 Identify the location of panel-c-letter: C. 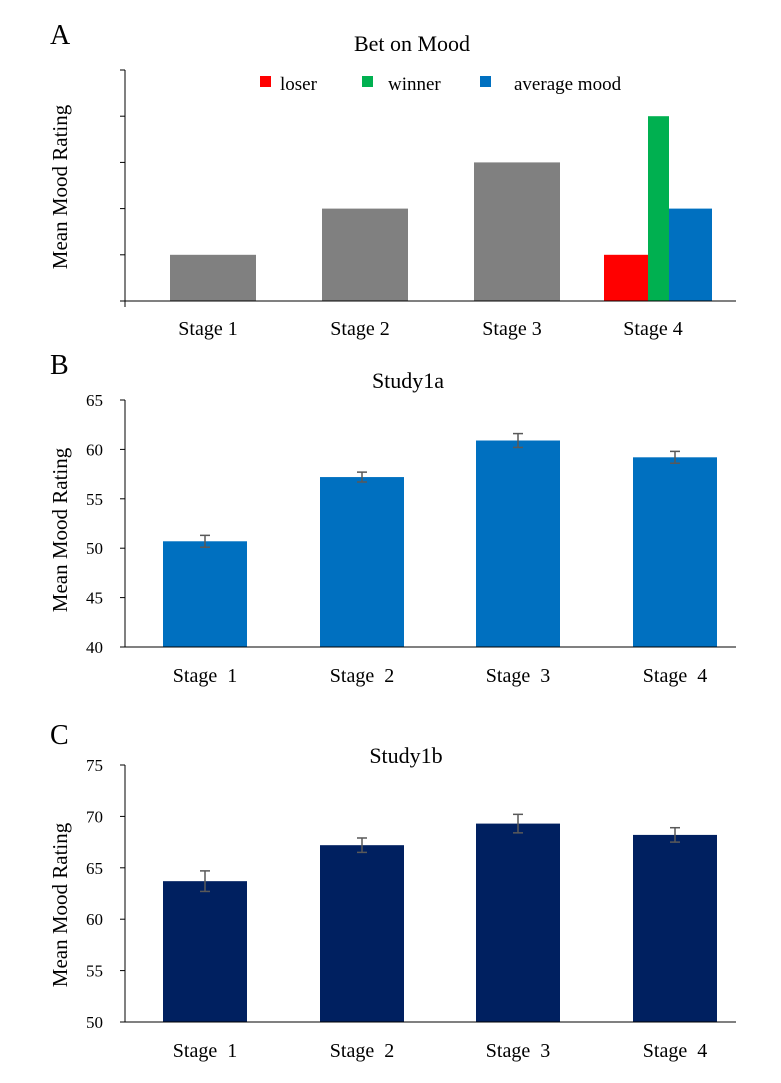
(59, 735).